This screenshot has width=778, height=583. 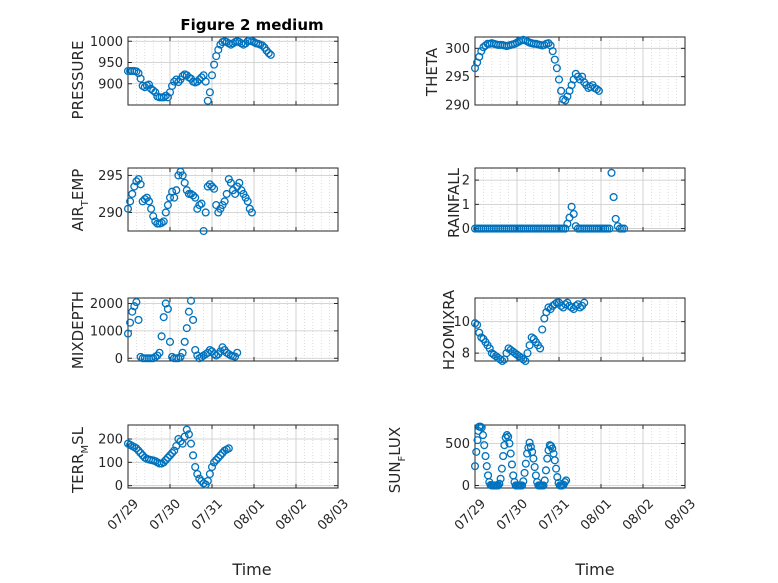 I want to click on y-tick-label: 300, so click(x=457, y=49).